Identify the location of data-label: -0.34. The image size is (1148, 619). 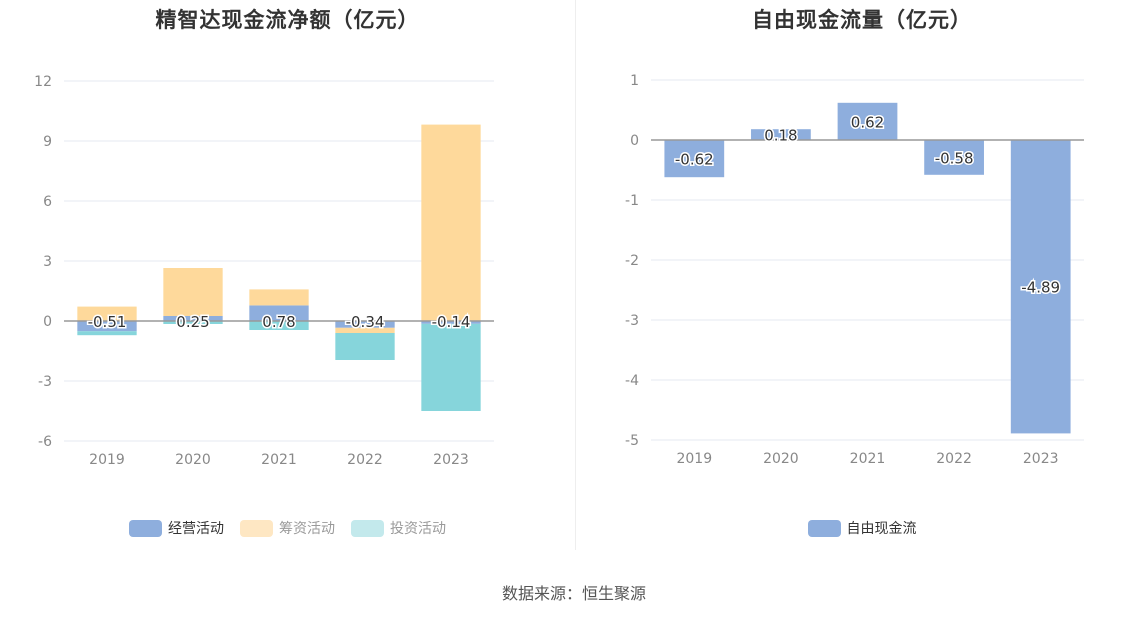
(365, 322).